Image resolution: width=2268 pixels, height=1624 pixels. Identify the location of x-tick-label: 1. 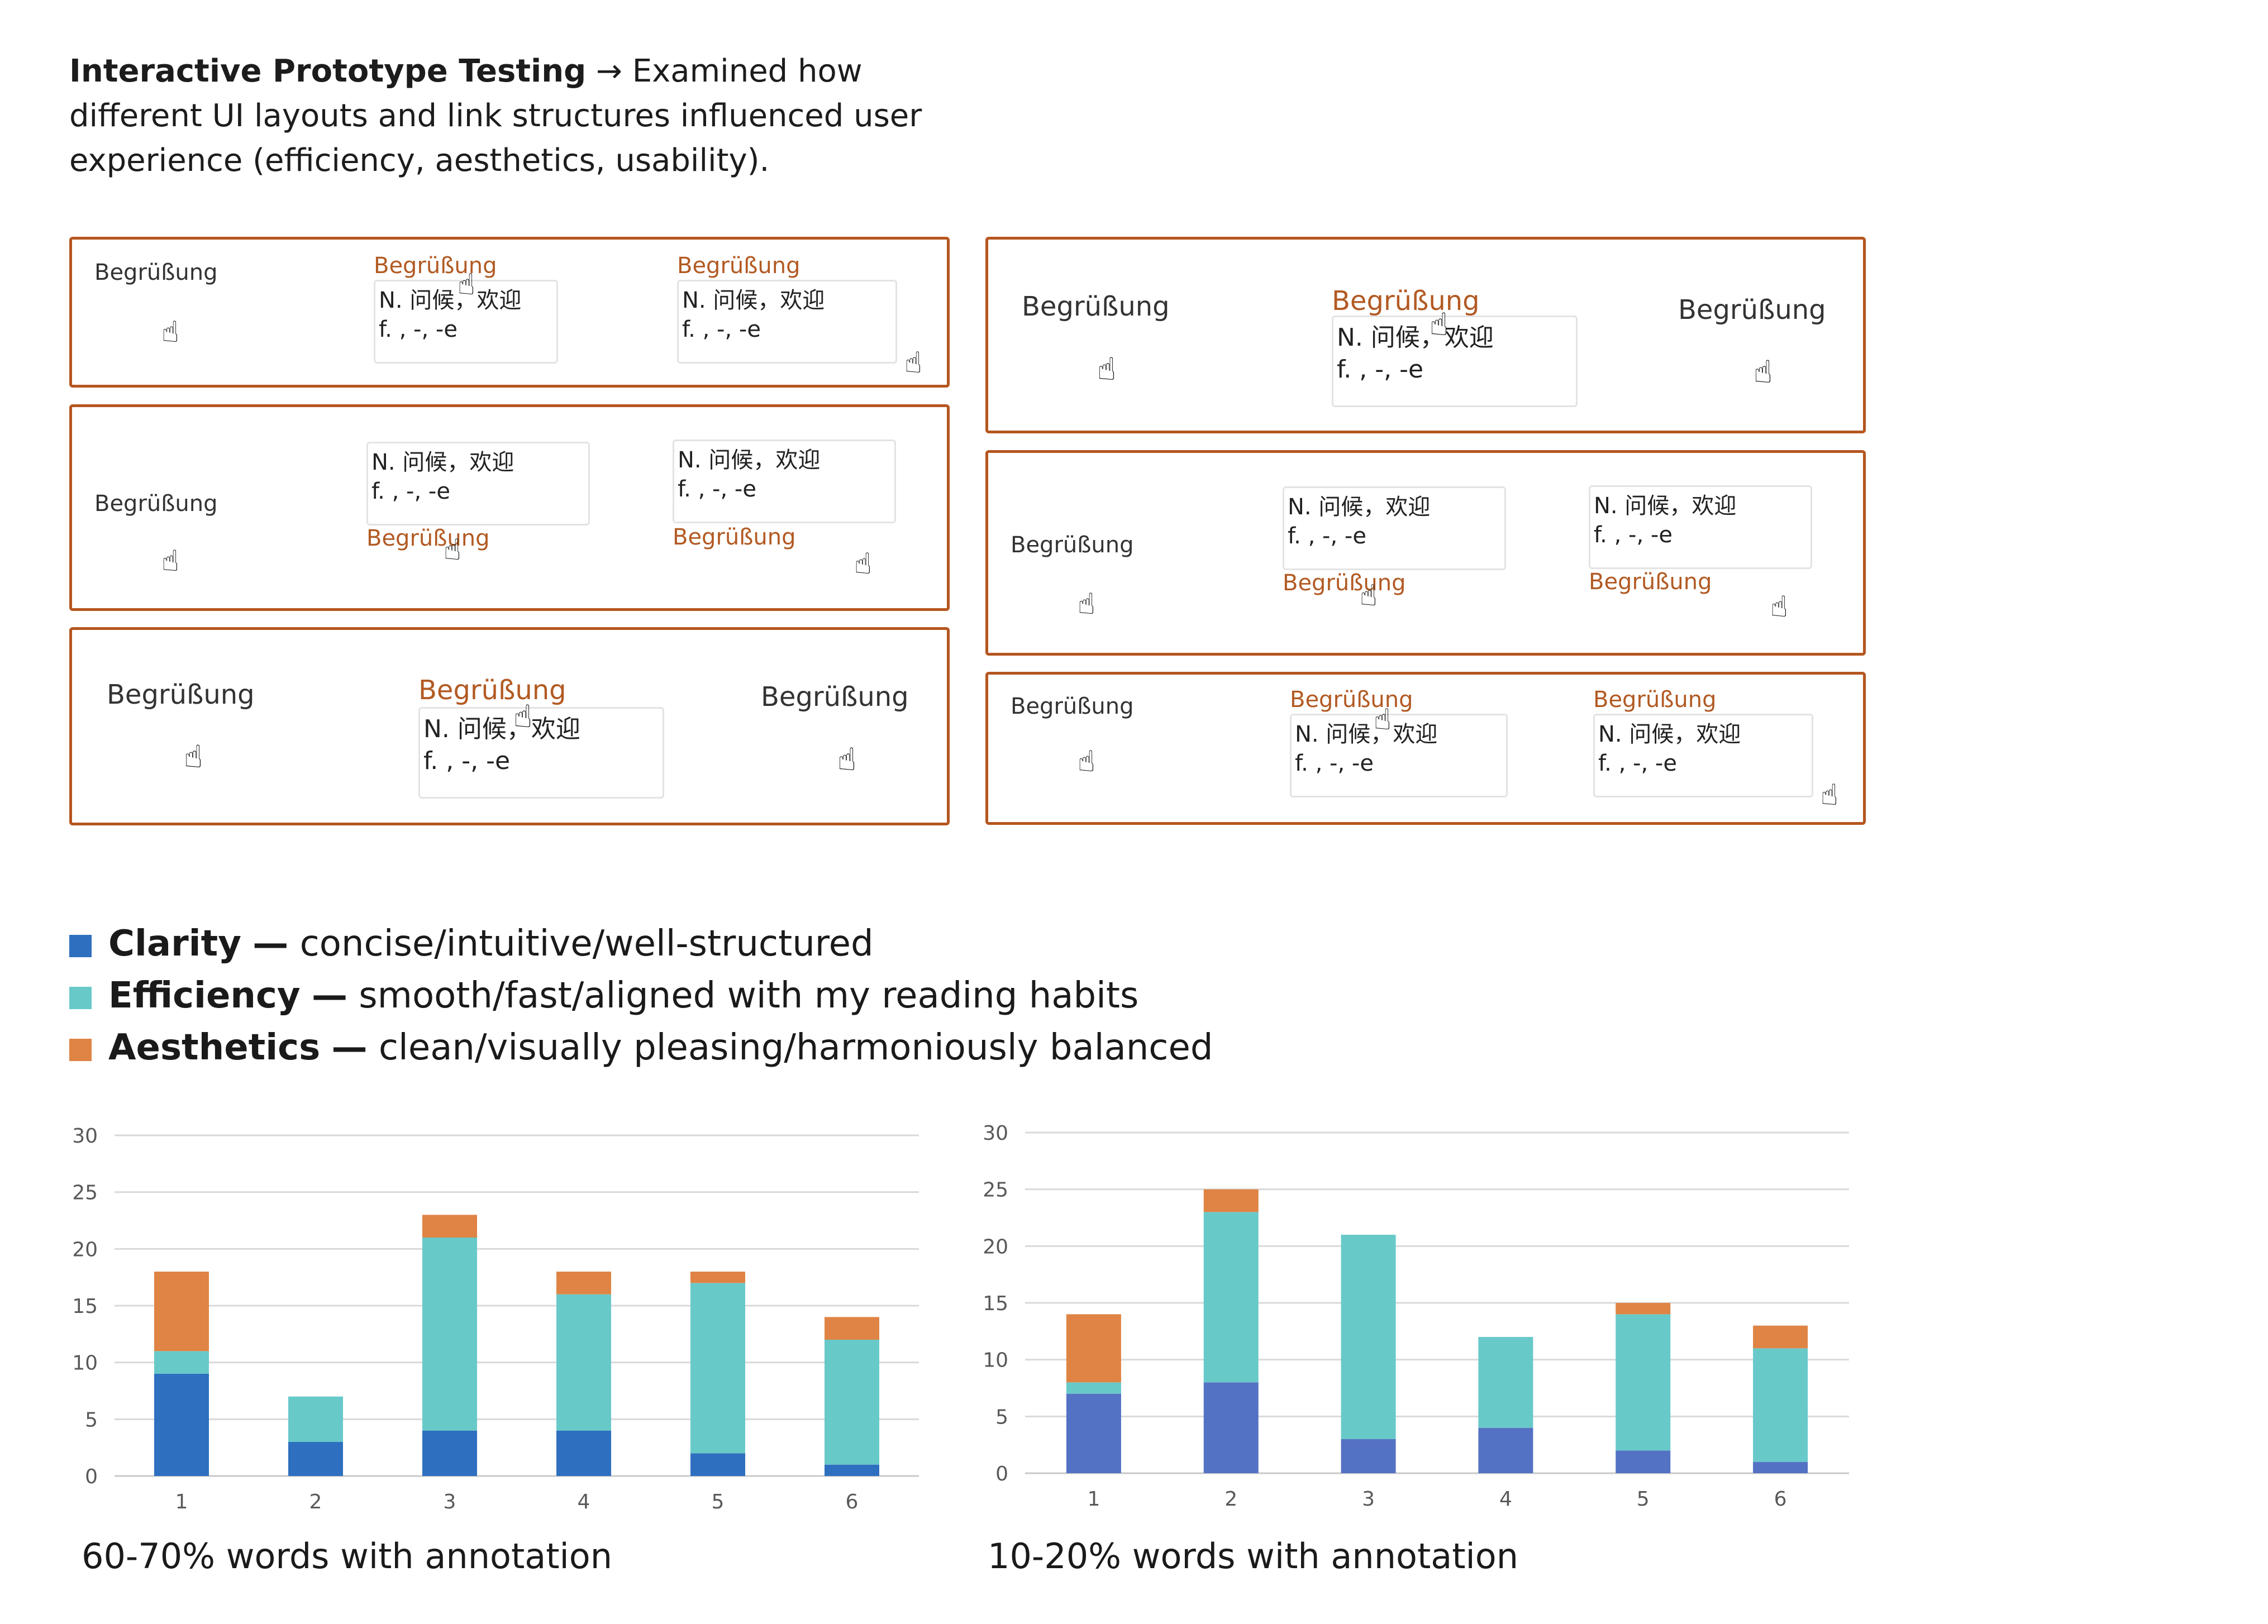
(1093, 1499).